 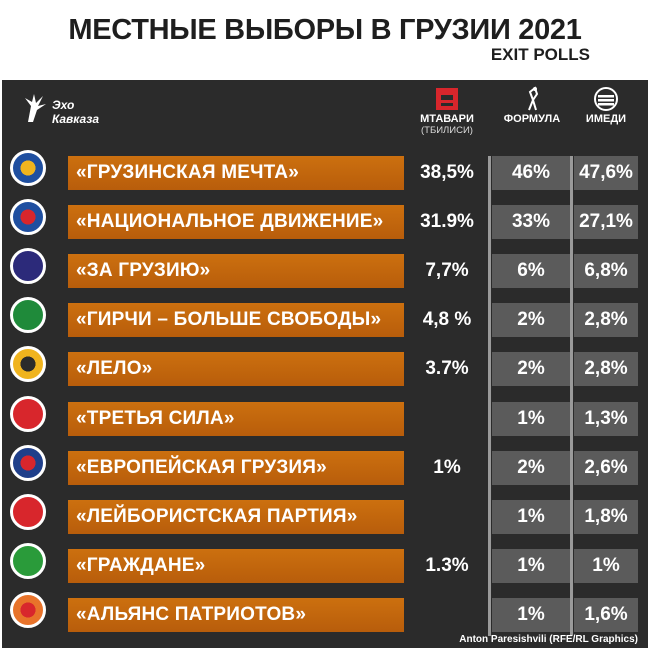 What do you see at coordinates (447, 172) in the screenshot?
I see `value-cell: 38,5%` at bounding box center [447, 172].